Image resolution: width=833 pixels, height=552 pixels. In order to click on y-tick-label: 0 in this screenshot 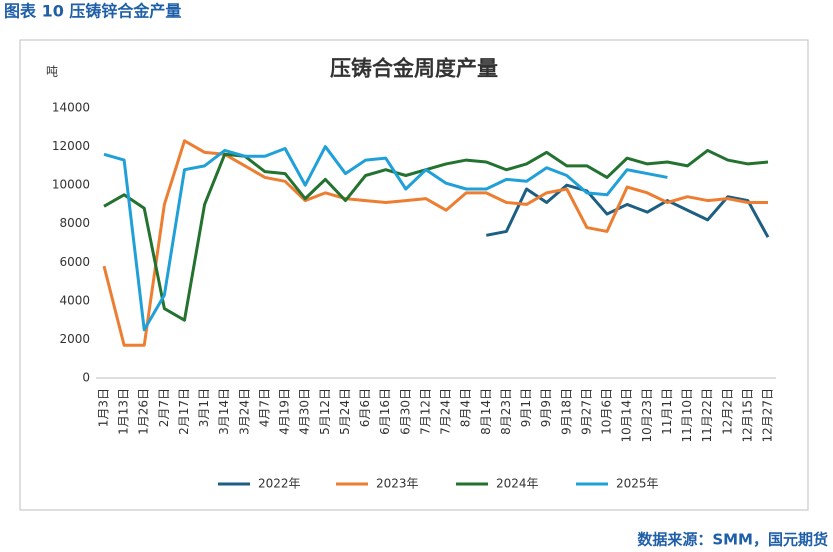, I will do `click(86, 378)`.